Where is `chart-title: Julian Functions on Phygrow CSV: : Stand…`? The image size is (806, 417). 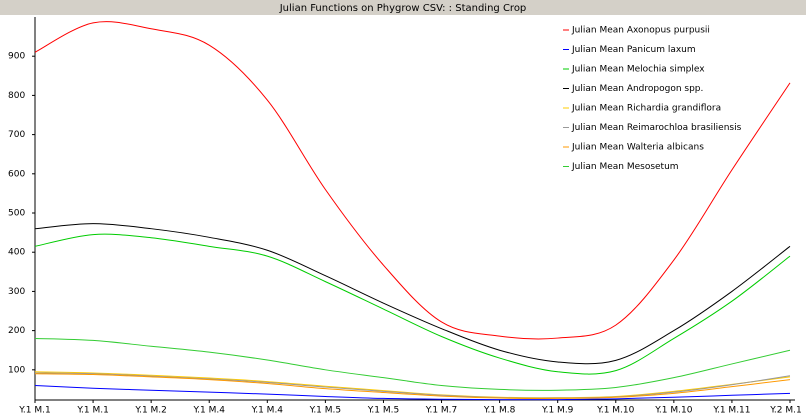 chart-title: Julian Functions on Phygrow CSV: : Stand… is located at coordinates (403, 8).